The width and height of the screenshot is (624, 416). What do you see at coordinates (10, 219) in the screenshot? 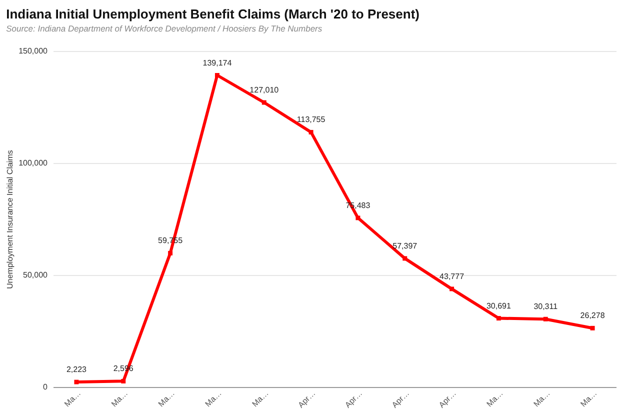
I see `y-axis-title: Unemployment Insurance Initial Claims` at bounding box center [10, 219].